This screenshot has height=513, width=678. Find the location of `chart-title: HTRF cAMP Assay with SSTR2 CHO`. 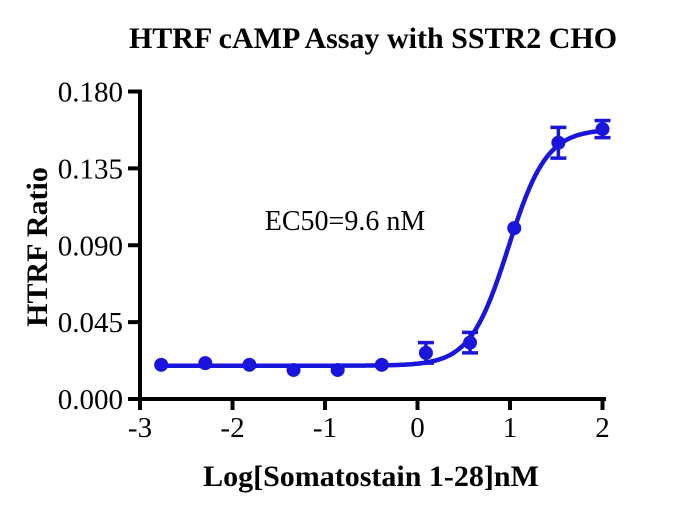

chart-title: HTRF cAMP Assay with SSTR2 CHO is located at coordinates (373, 38).